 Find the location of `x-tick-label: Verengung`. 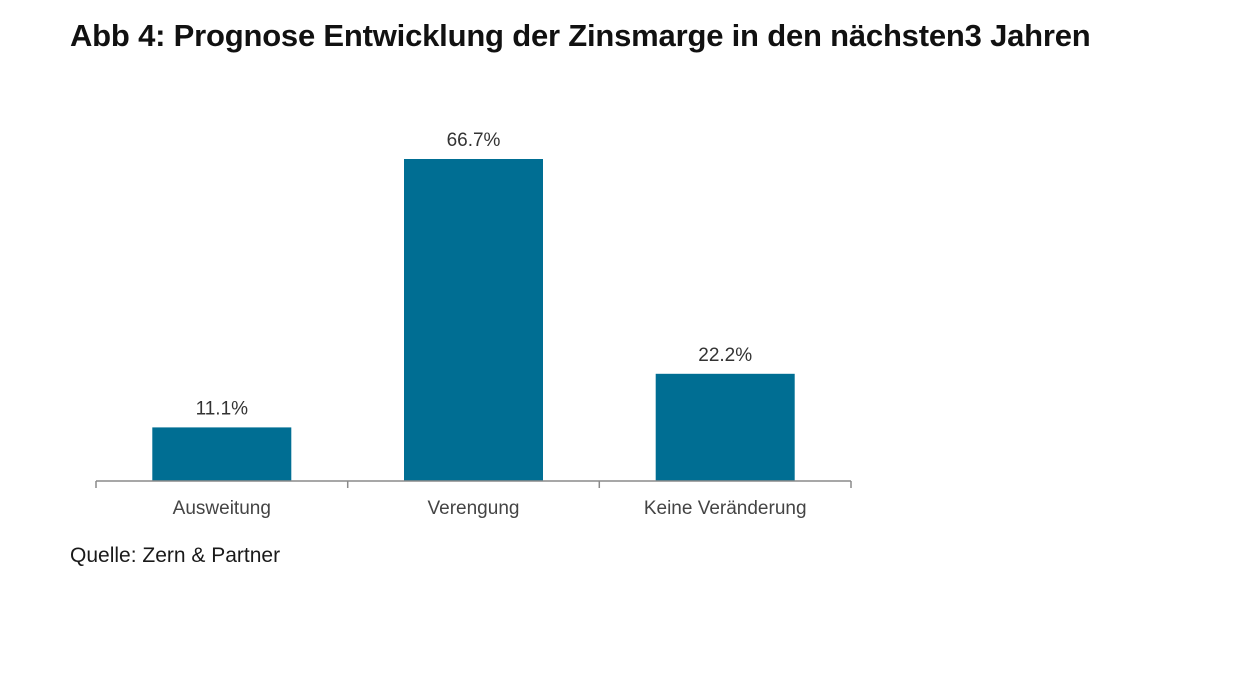

x-tick-label: Verengung is located at coordinates (474, 508).